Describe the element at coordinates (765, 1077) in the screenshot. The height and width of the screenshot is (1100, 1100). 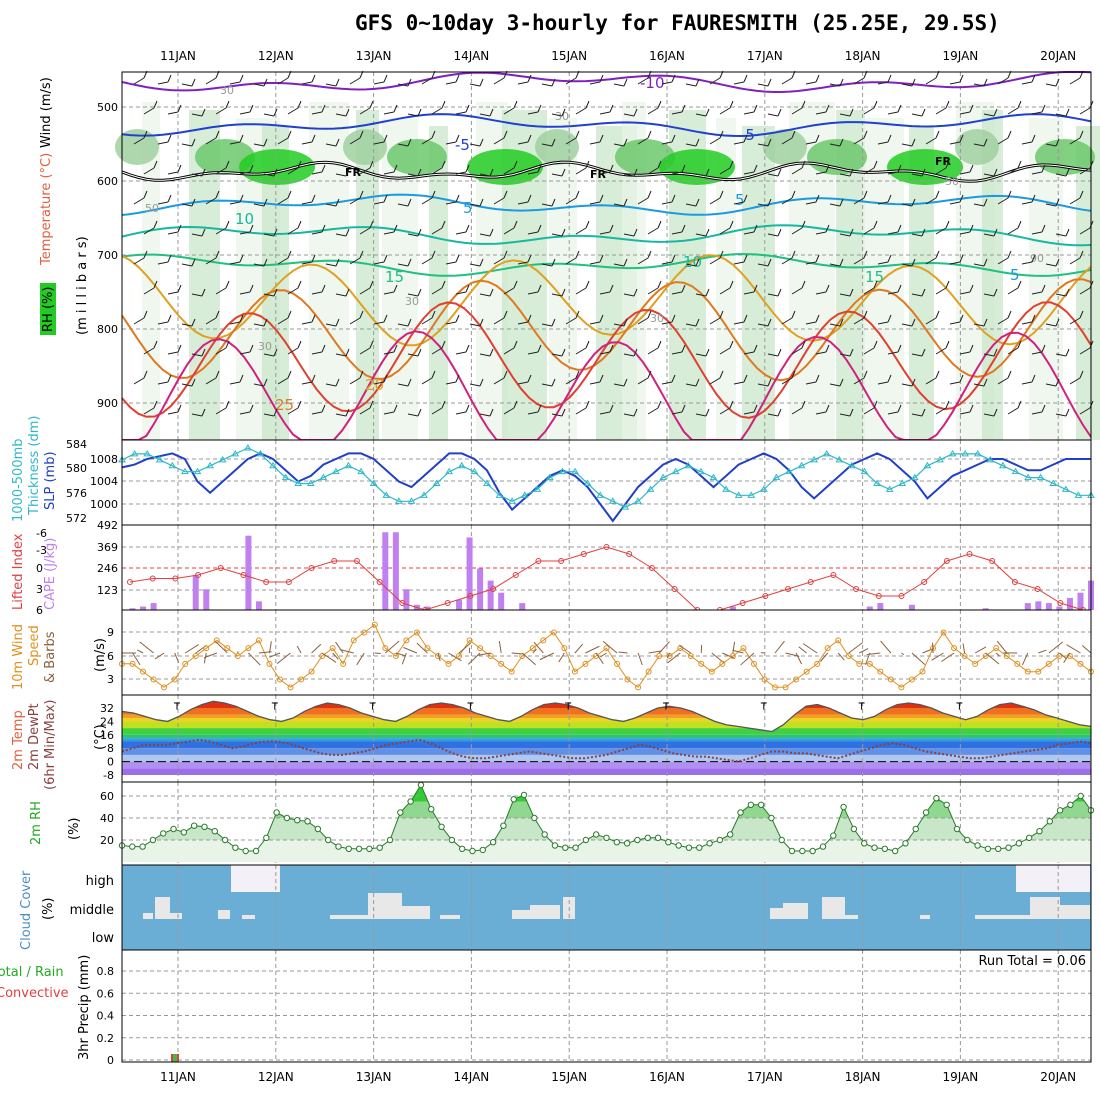
I see `date-label-bottom: 17JAN` at that location.